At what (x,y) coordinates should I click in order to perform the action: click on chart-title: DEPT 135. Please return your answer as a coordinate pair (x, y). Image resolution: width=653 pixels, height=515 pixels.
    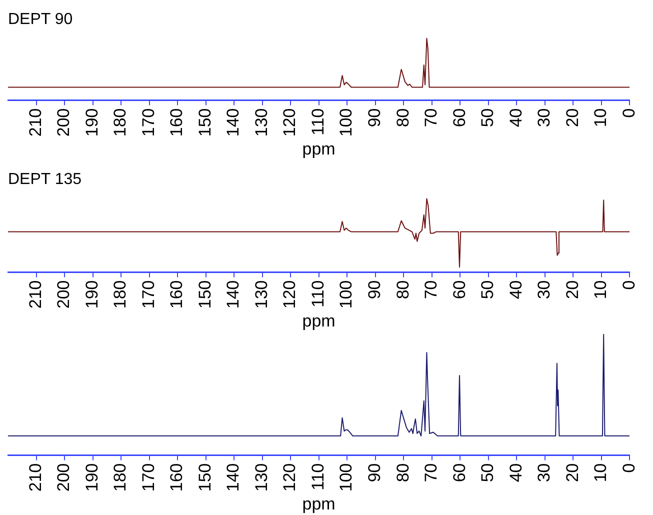
    Looking at the image, I should click on (45, 179).